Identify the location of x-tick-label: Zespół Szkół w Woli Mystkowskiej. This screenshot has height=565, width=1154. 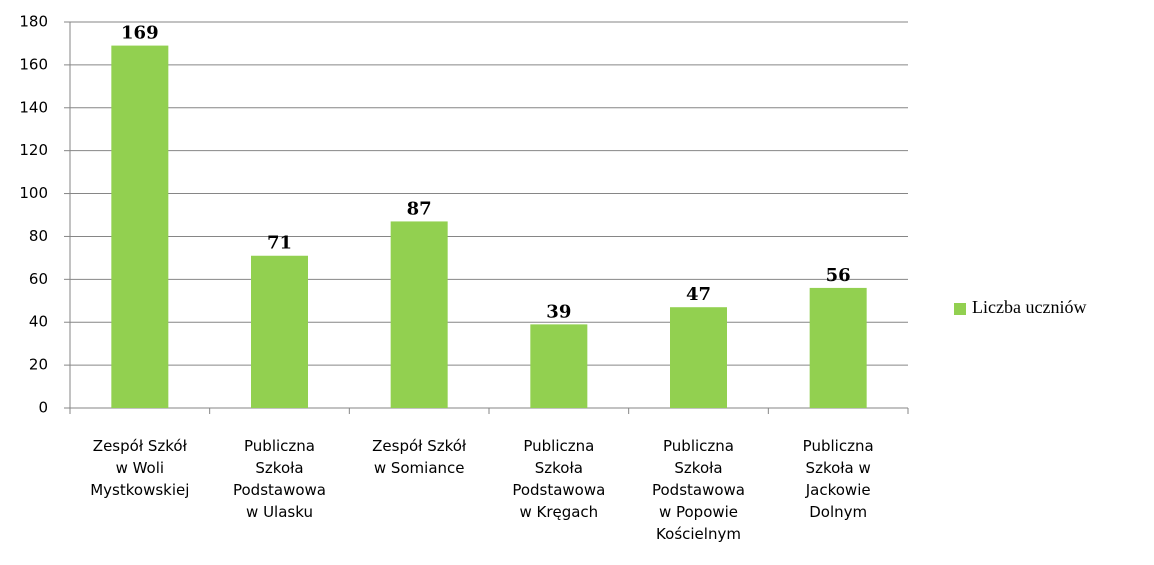
(139, 468).